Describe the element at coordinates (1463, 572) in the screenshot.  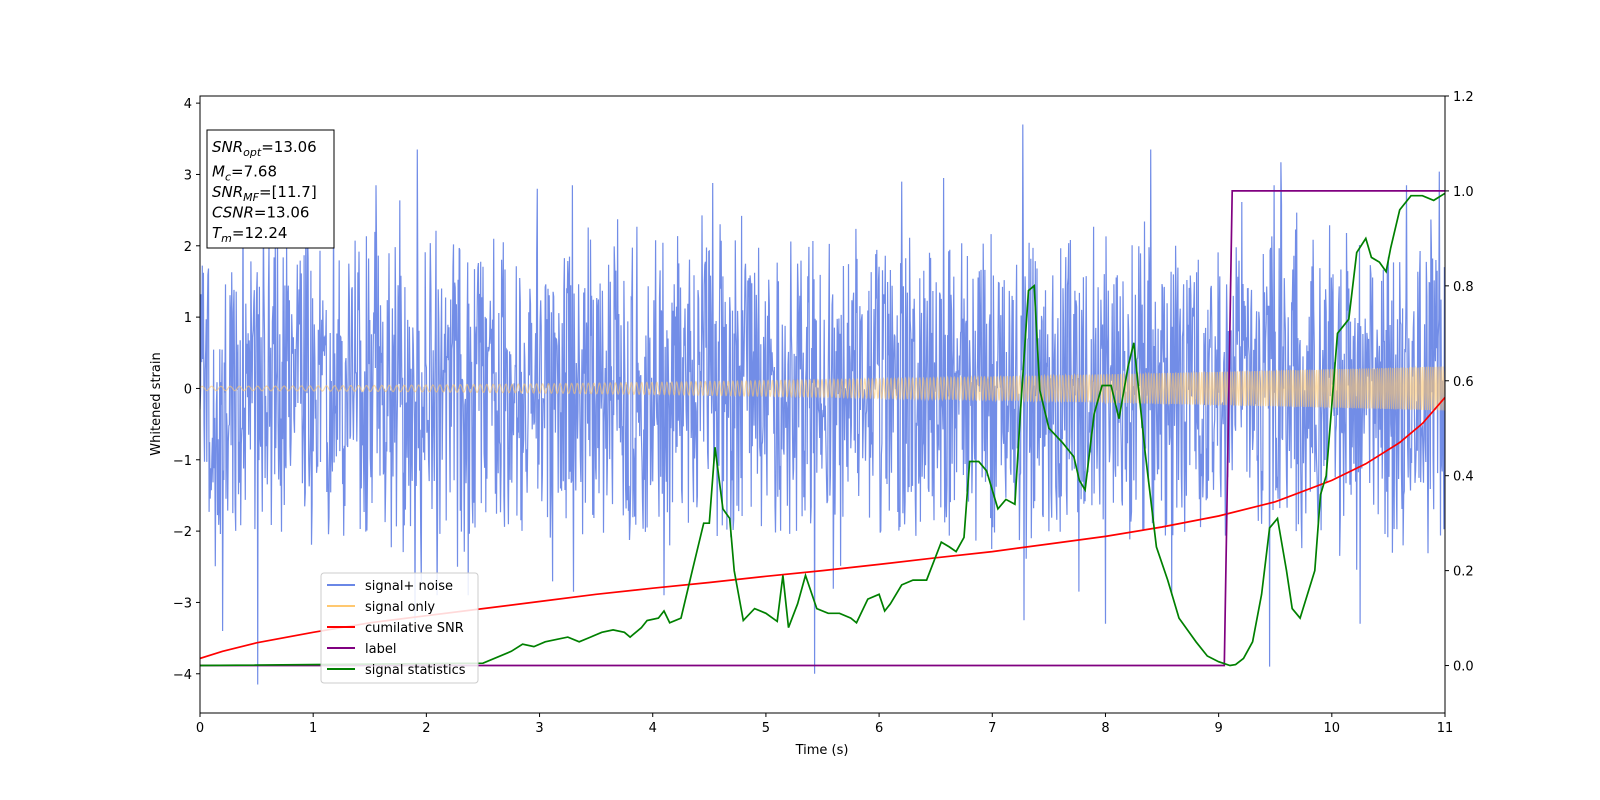
I see `y2-tick-label: 0.2` at that location.